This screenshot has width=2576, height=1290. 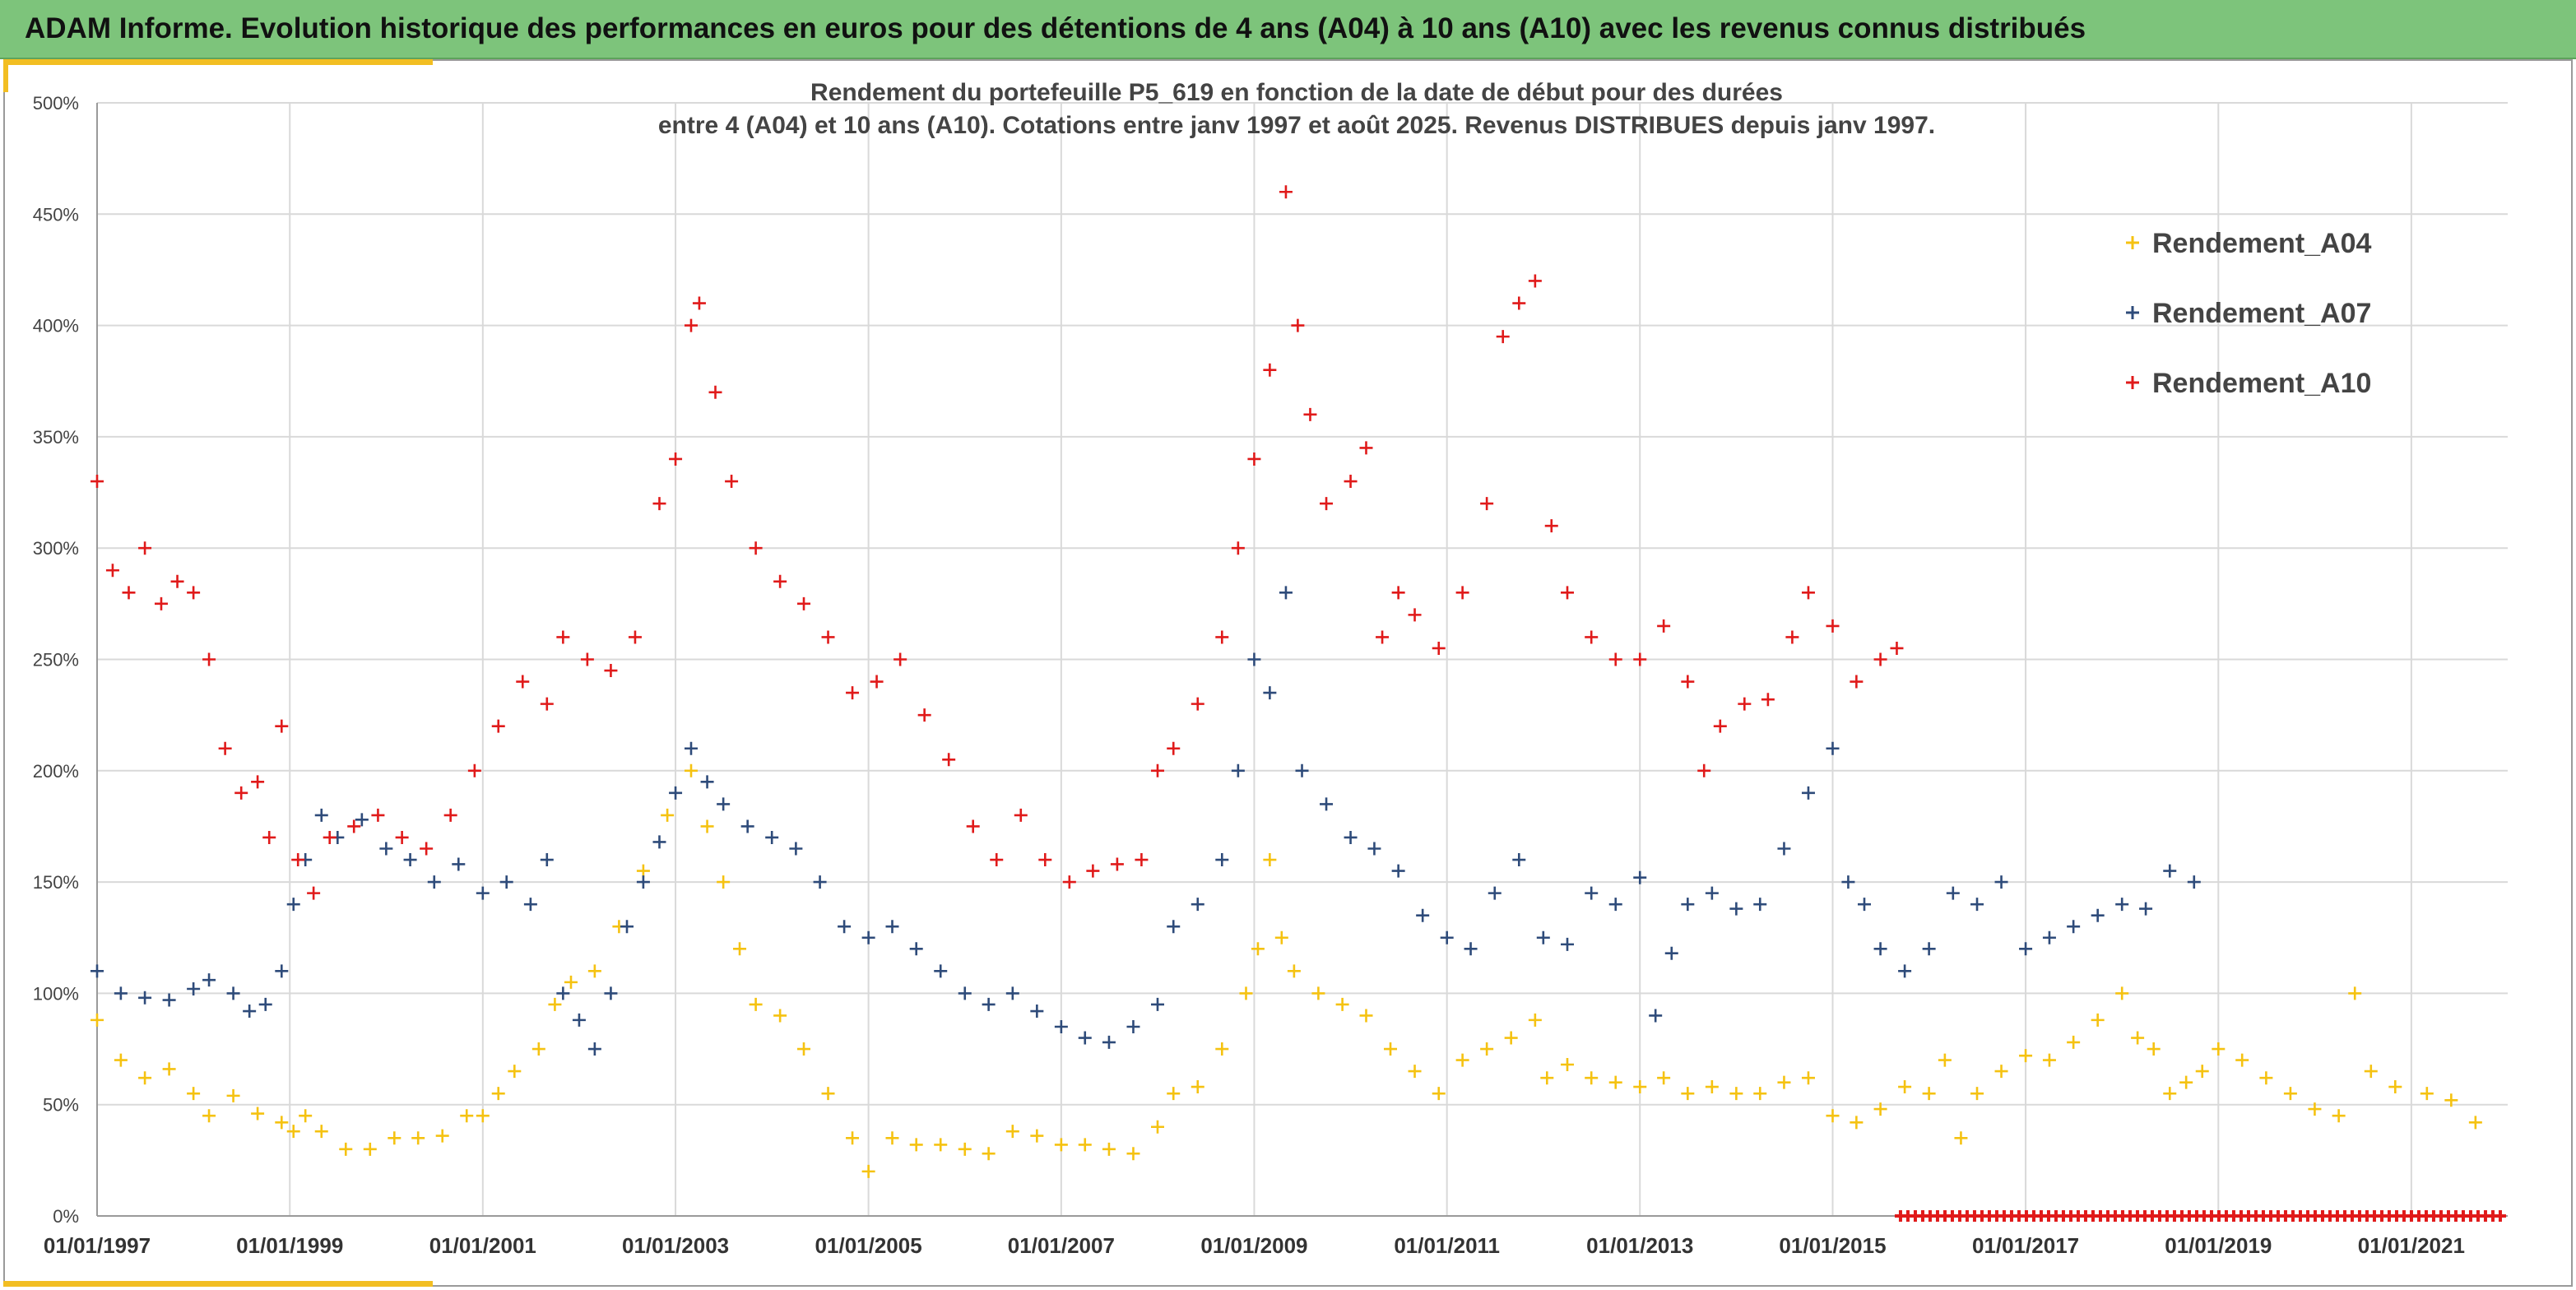 I want to click on x-tick-label: 01/01/2021, so click(x=2411, y=1245).